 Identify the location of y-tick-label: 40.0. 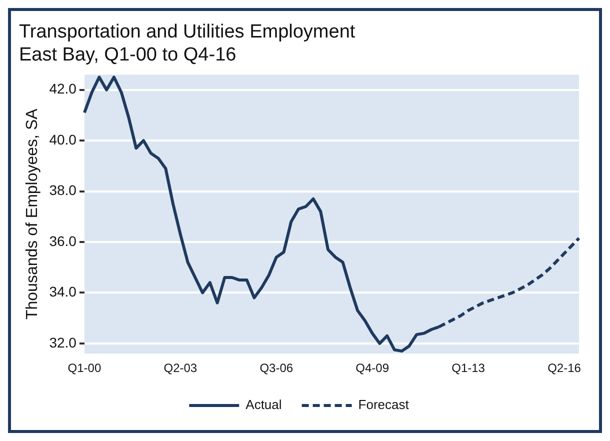
(63, 139).